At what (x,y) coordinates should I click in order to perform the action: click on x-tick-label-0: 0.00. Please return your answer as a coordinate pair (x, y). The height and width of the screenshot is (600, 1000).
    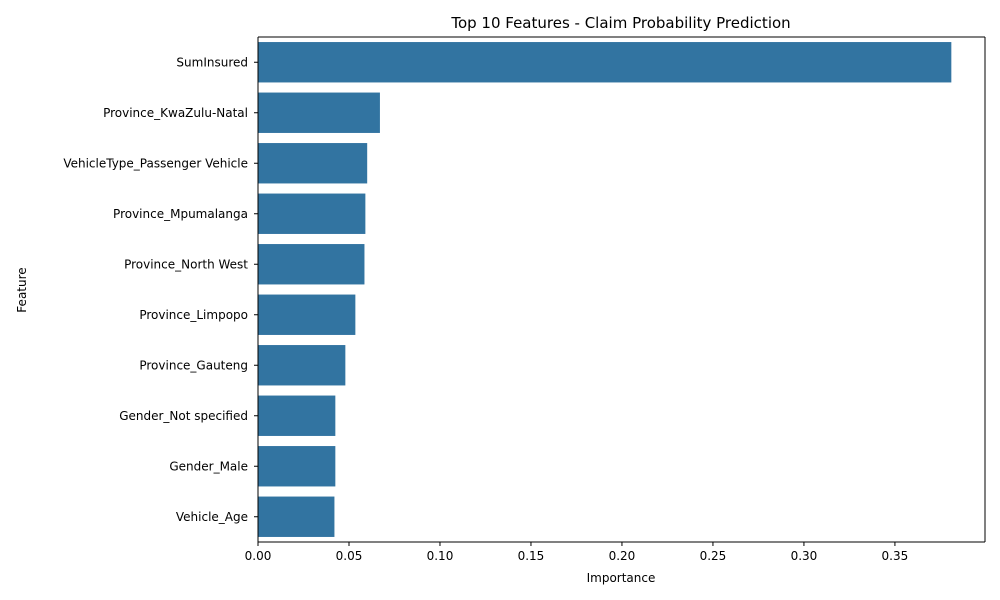
    Looking at the image, I should click on (258, 556).